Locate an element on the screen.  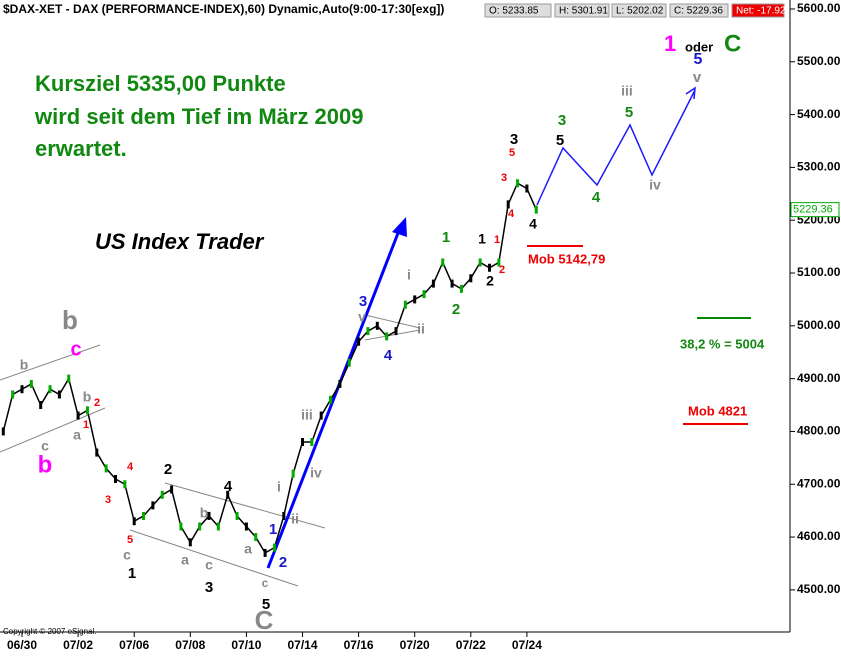
quote-text: O: 5233.85 is located at coordinates (514, 11).